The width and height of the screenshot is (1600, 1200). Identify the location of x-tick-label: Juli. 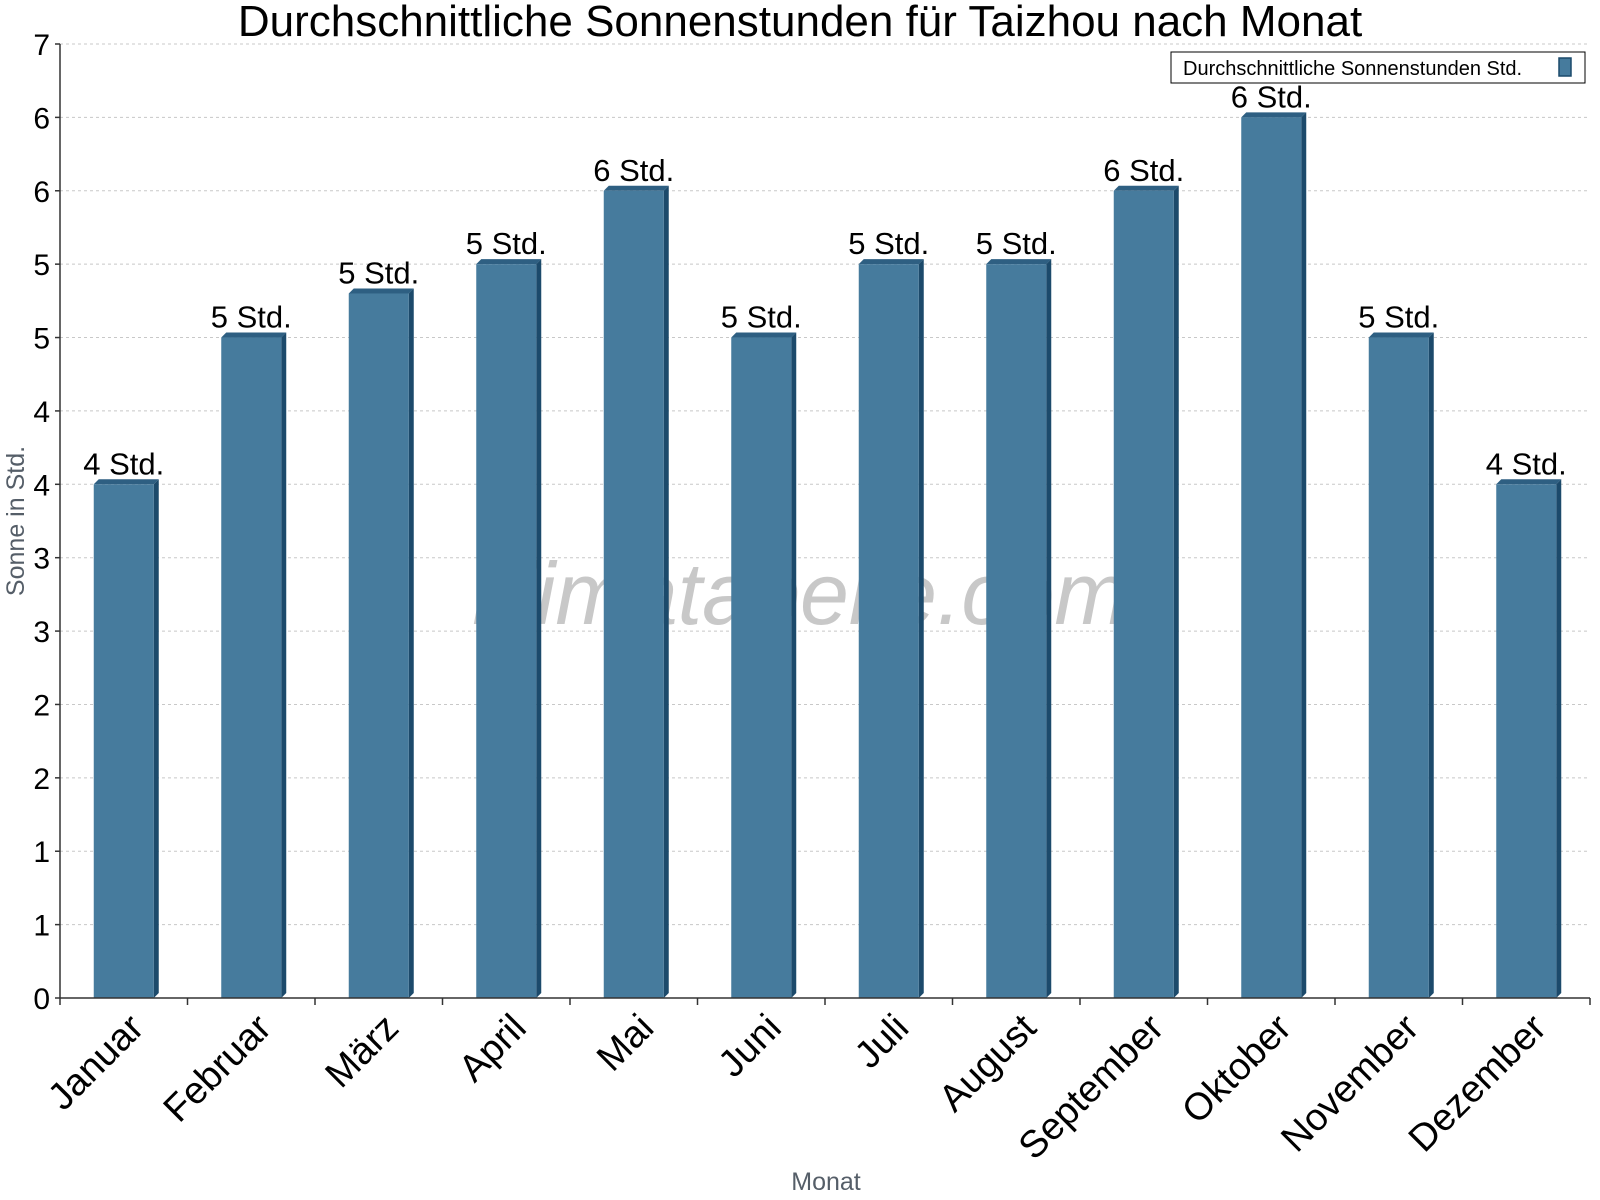
(882, 1042).